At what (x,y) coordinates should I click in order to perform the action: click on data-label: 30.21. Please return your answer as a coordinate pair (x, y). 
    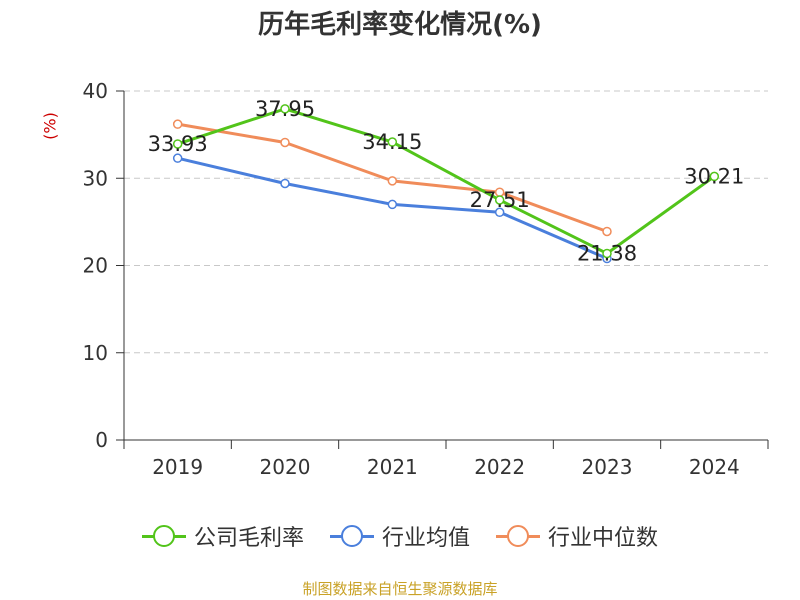
    Looking at the image, I should click on (714, 176).